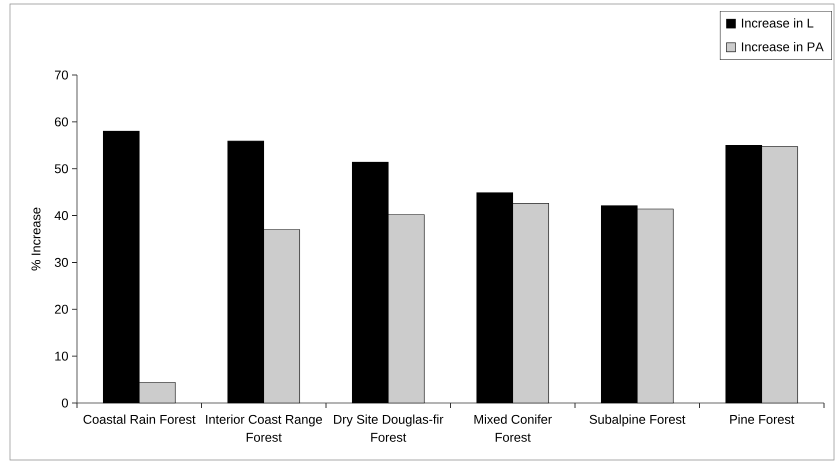 The height and width of the screenshot is (463, 836). I want to click on y-tick-label: 40, so click(61, 215).